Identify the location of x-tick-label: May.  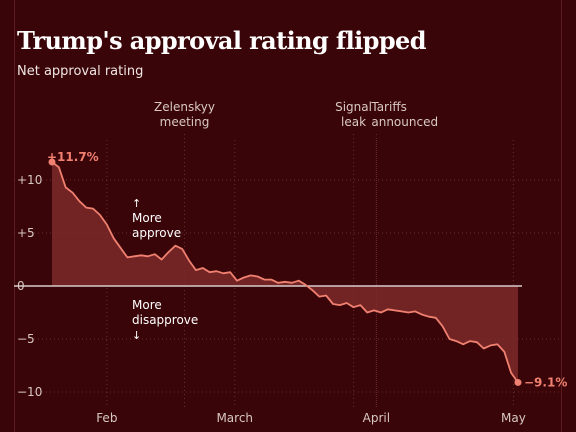
(513, 418).